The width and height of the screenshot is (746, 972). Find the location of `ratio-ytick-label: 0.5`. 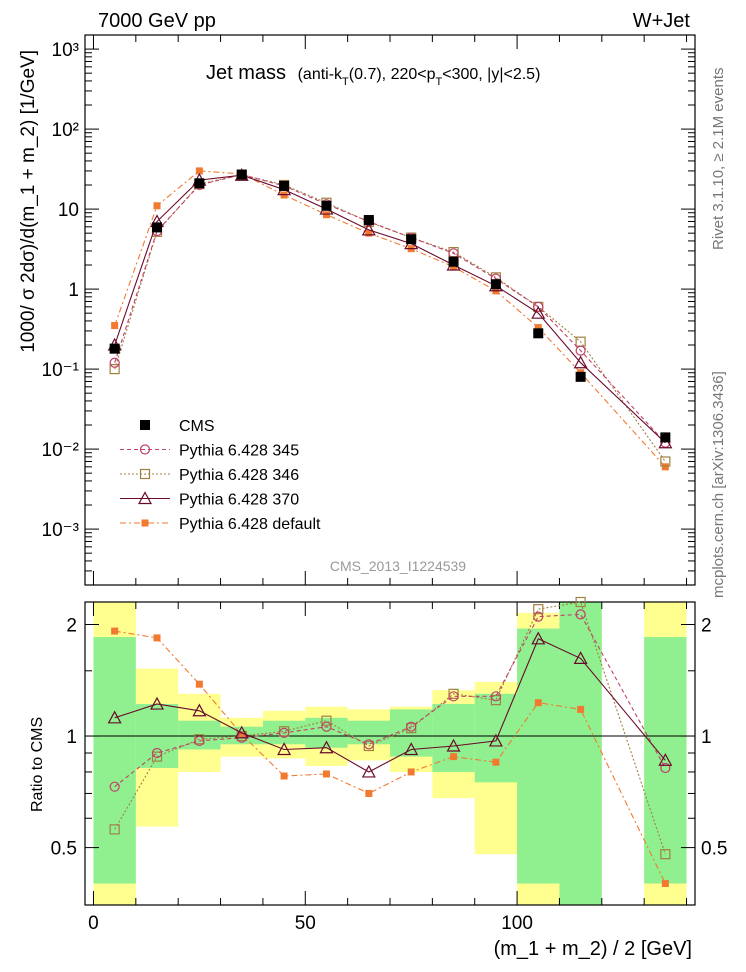

ratio-ytick-label: 0.5 is located at coordinates (64, 849).